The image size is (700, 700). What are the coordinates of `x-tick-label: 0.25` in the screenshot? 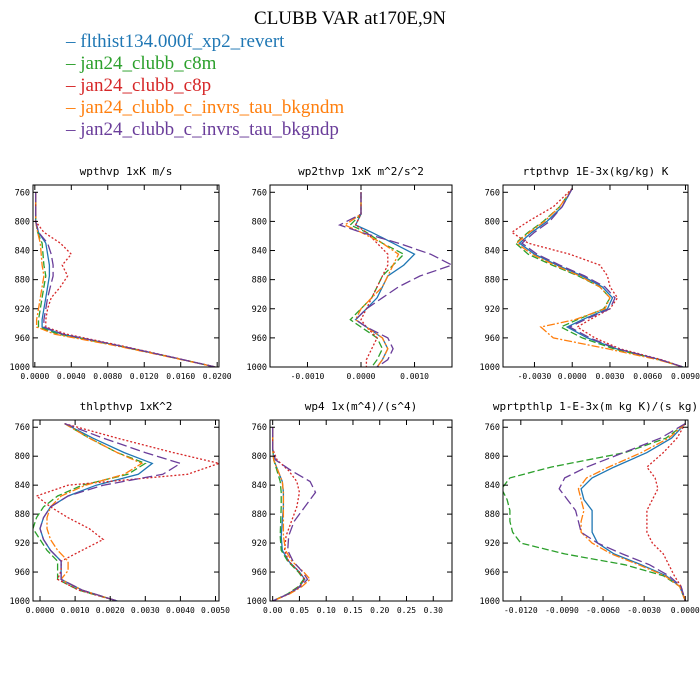 It's located at (406, 610).